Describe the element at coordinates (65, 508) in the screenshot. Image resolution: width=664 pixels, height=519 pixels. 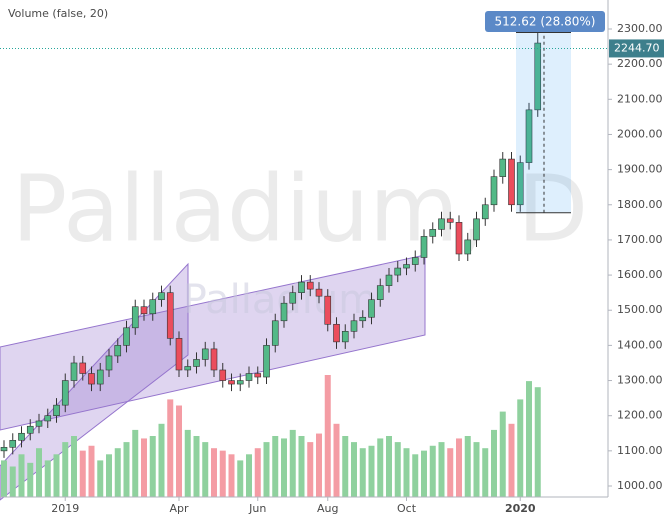
I see `x-tick-label: 2019` at that location.